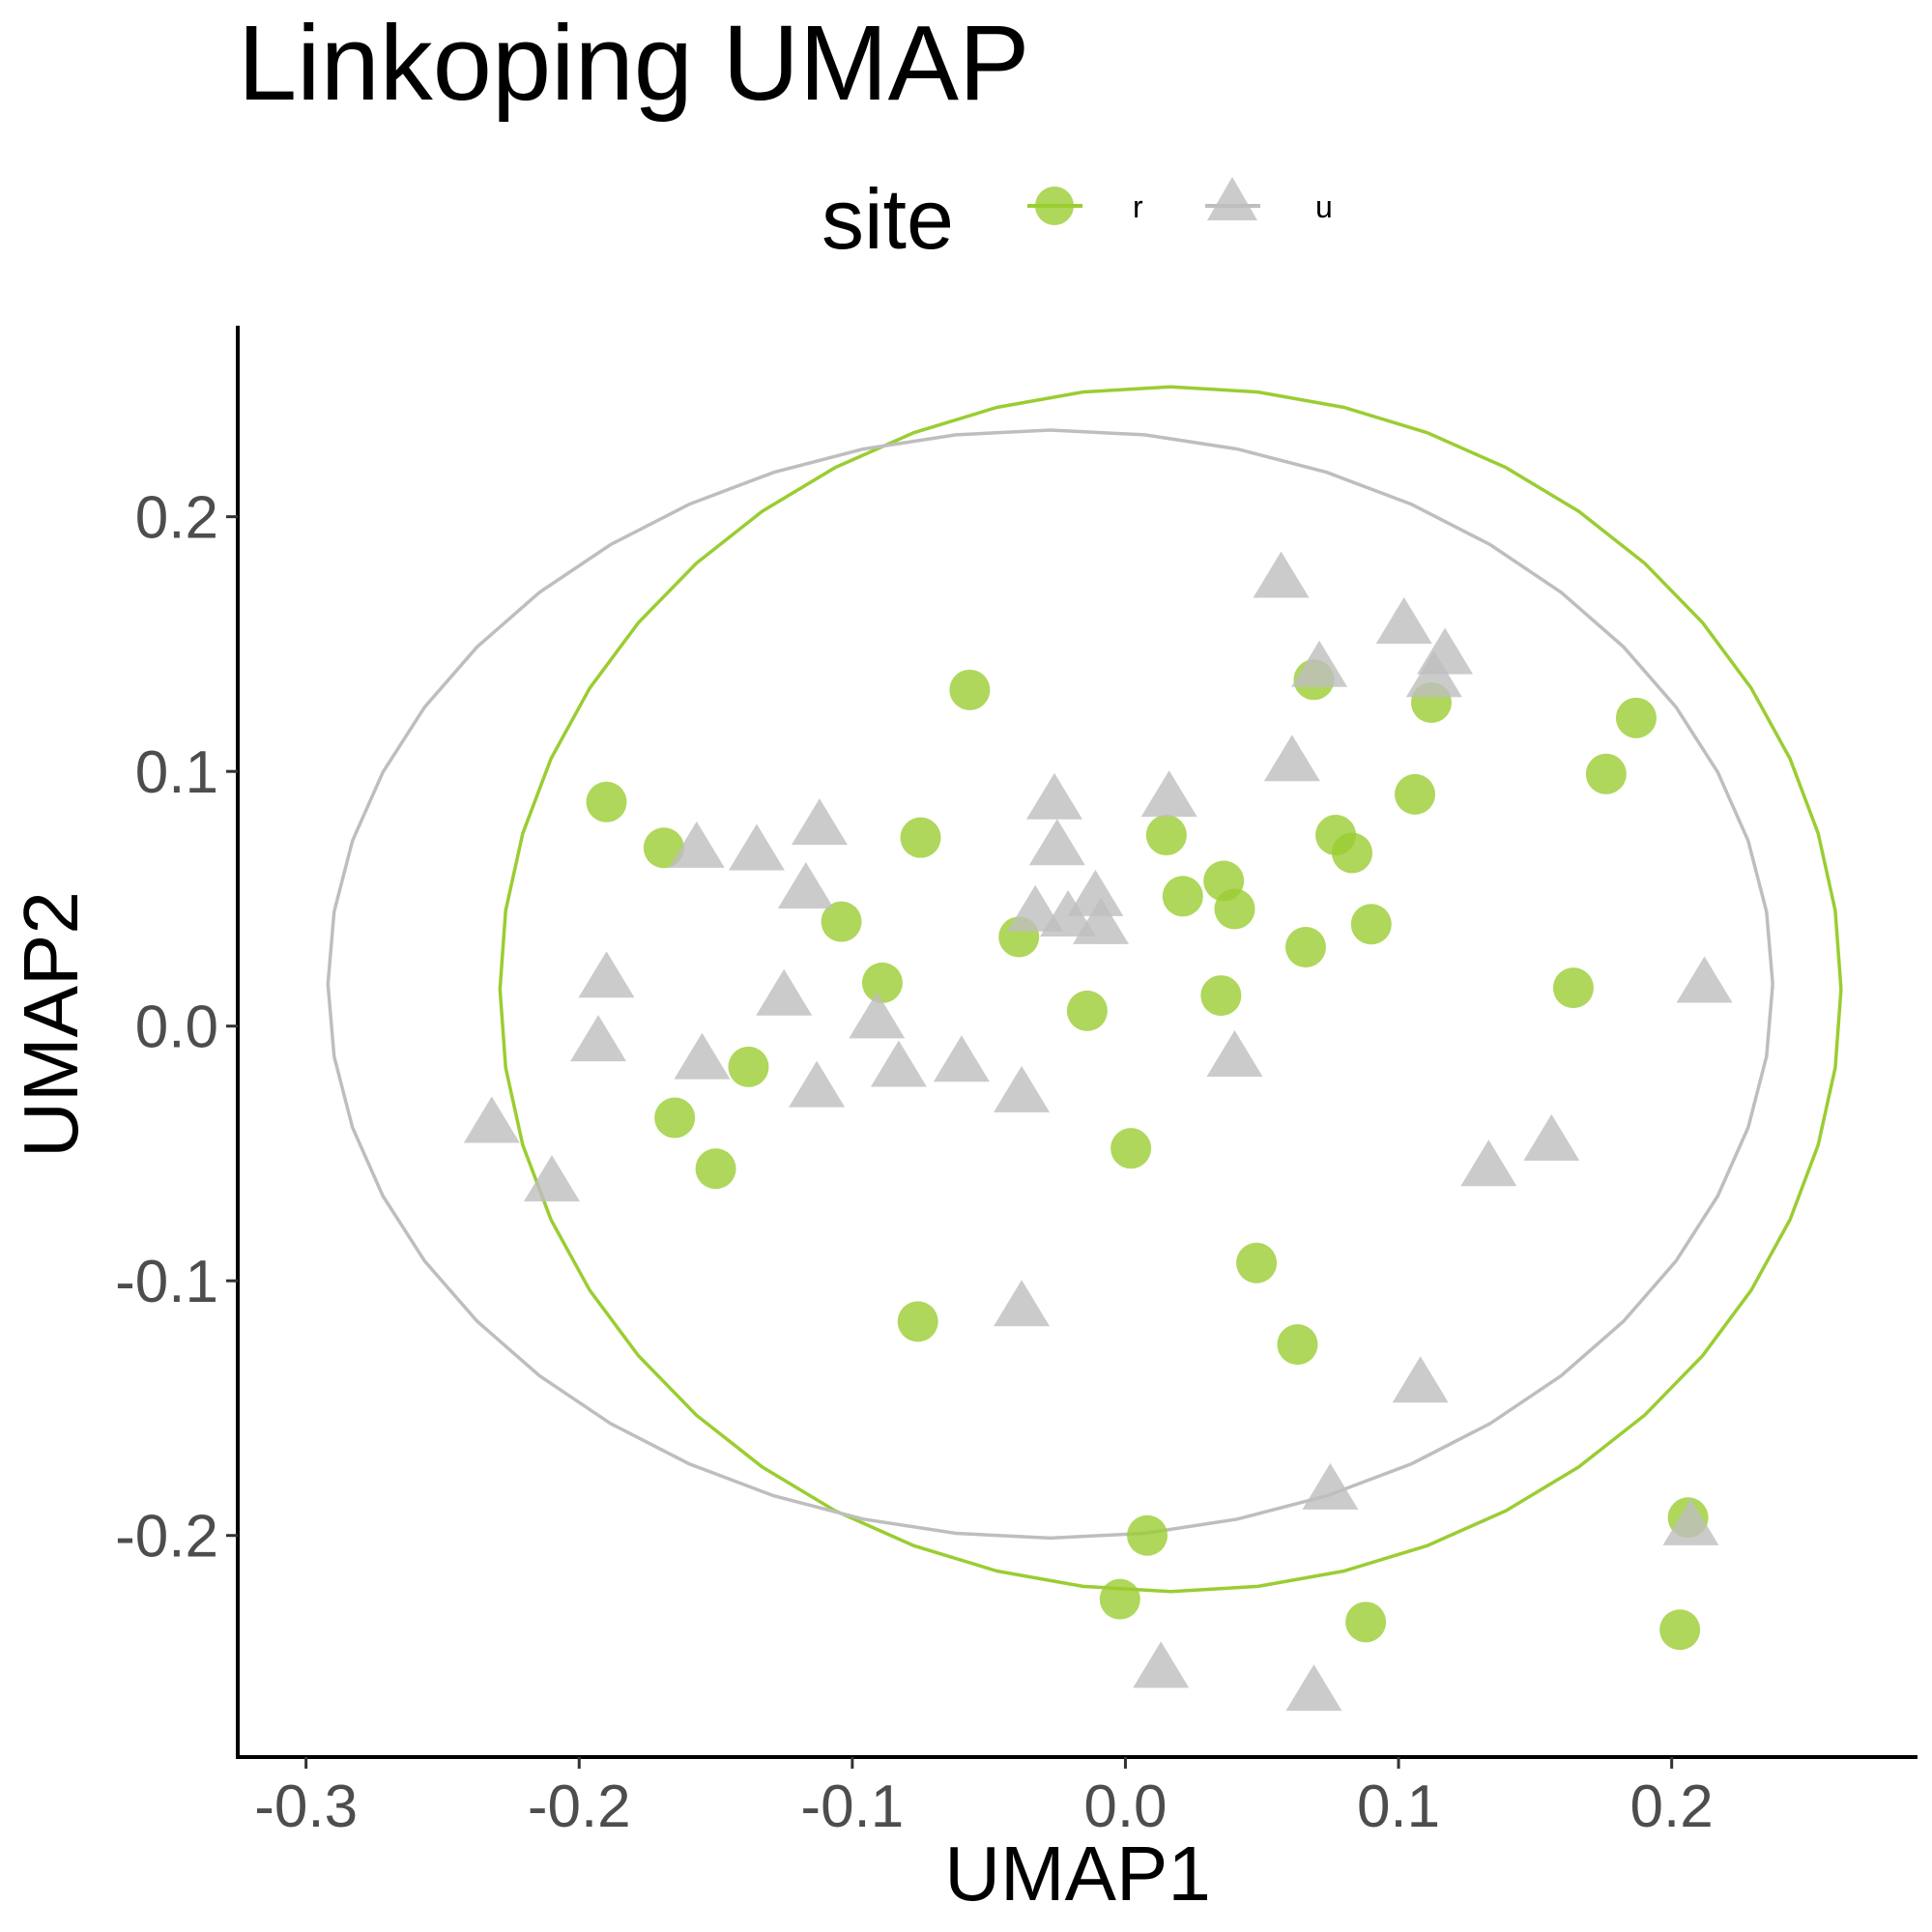  I want to click on legend-circle-marker, so click(1054, 206).